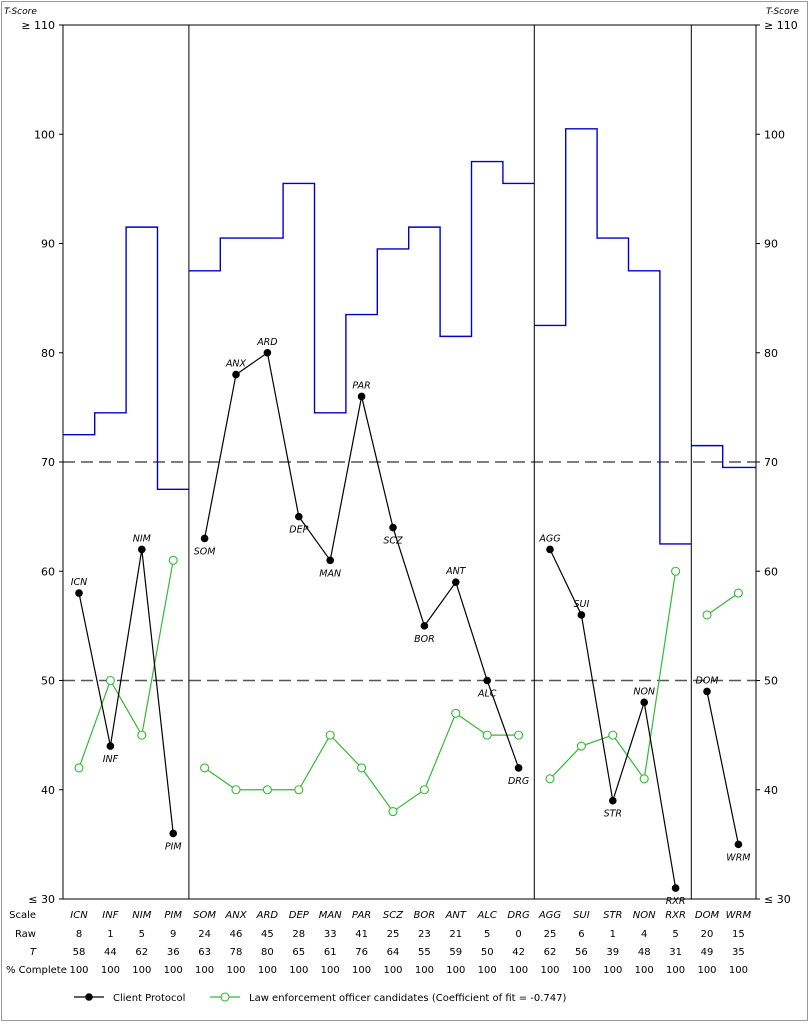  Describe the element at coordinates (738, 857) in the screenshot. I see `point-label-wrm: WRM` at that location.